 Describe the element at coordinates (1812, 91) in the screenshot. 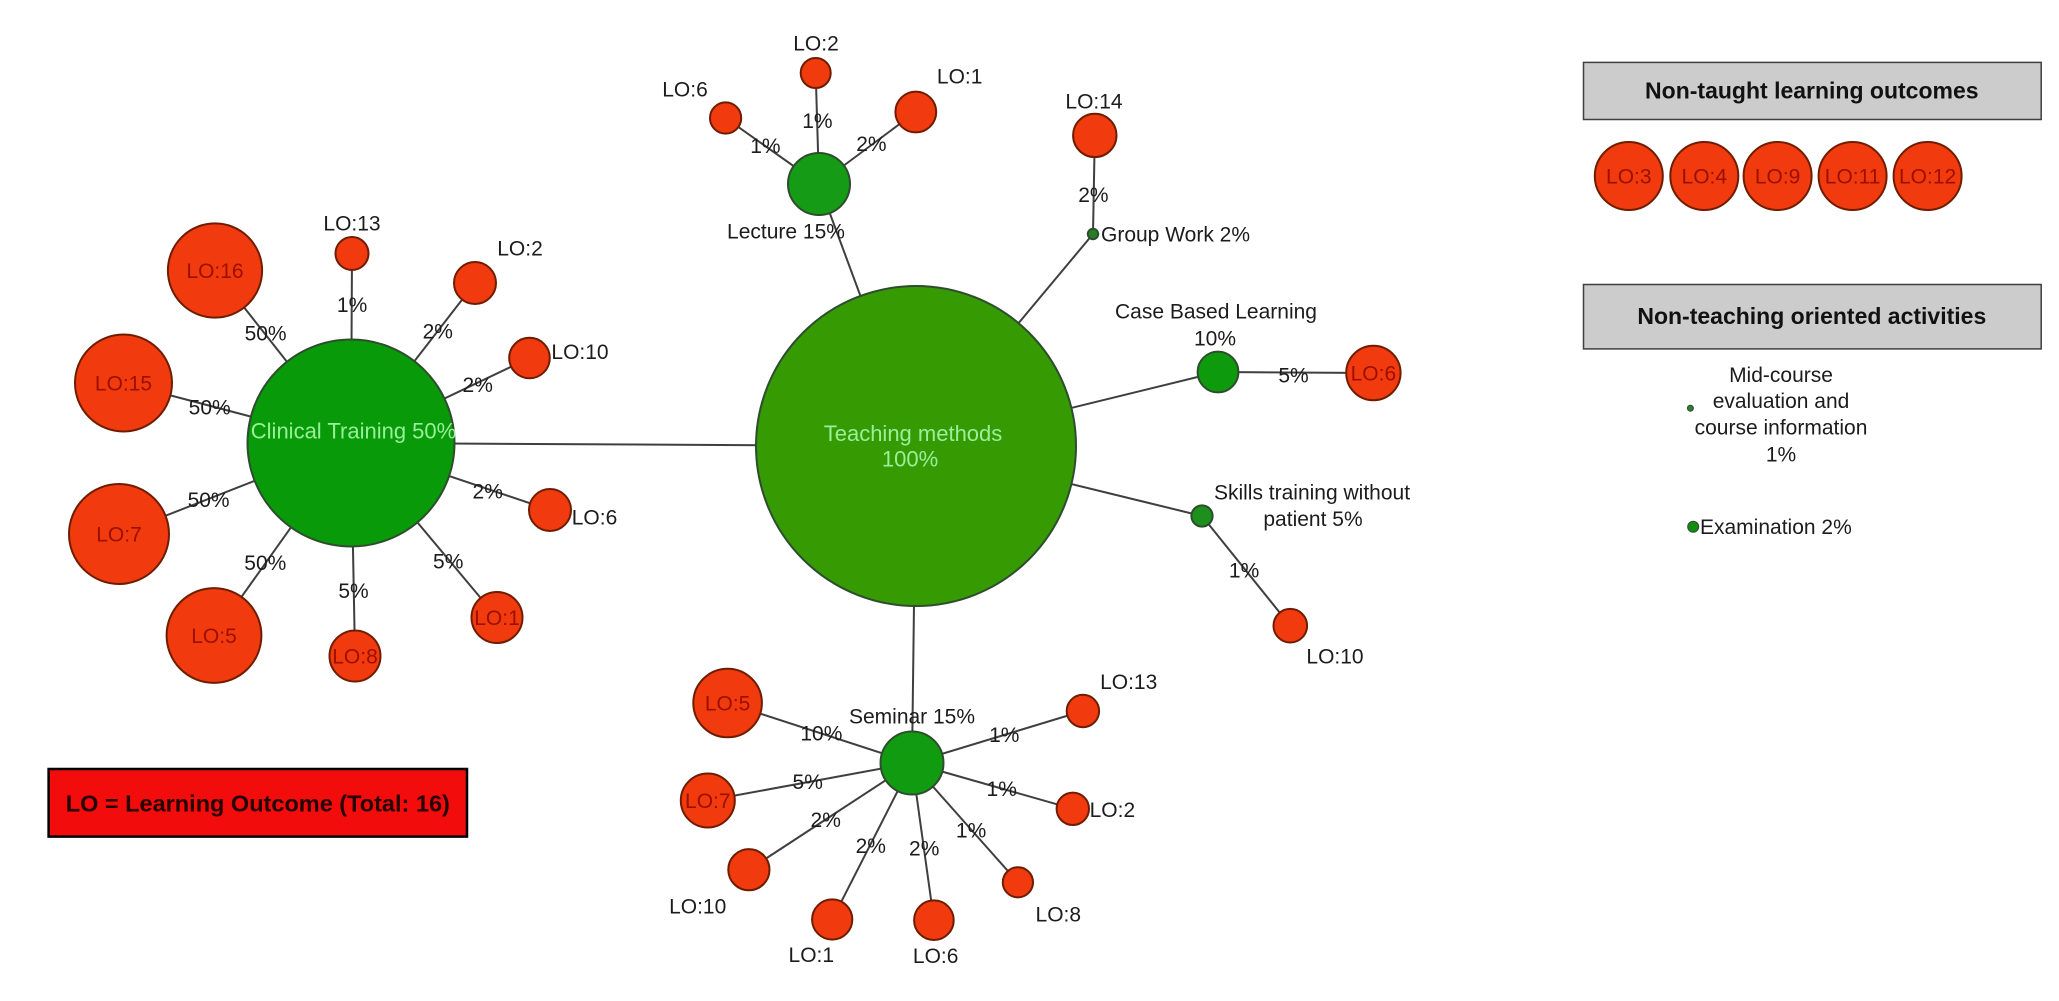

I see `svg-text: Non-taught learning outcomes` at that location.